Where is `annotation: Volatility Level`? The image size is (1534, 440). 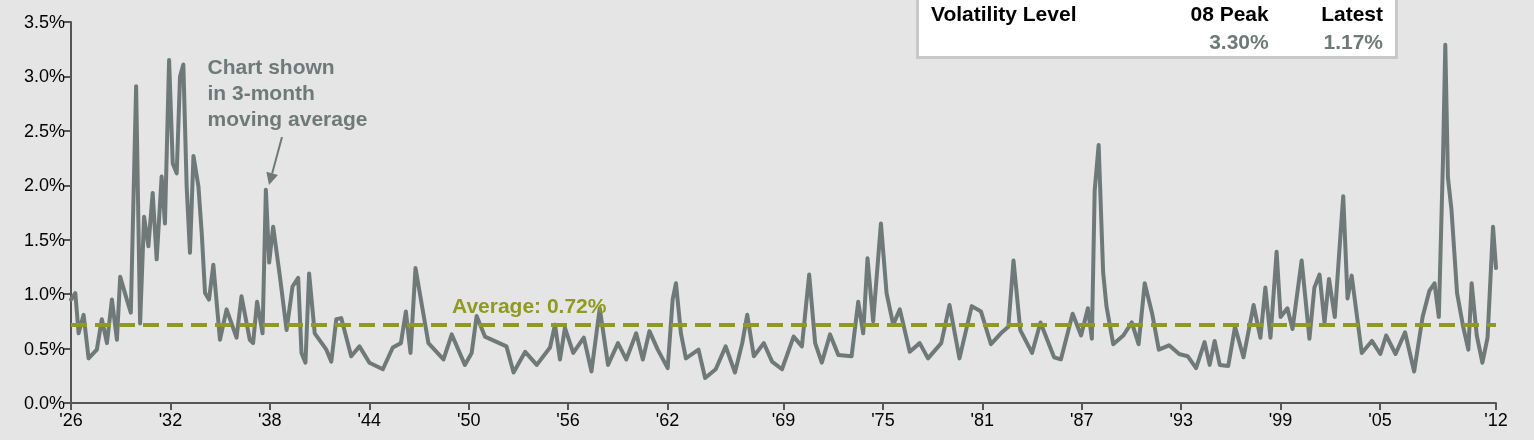
annotation: Volatility Level is located at coordinates (1004, 14).